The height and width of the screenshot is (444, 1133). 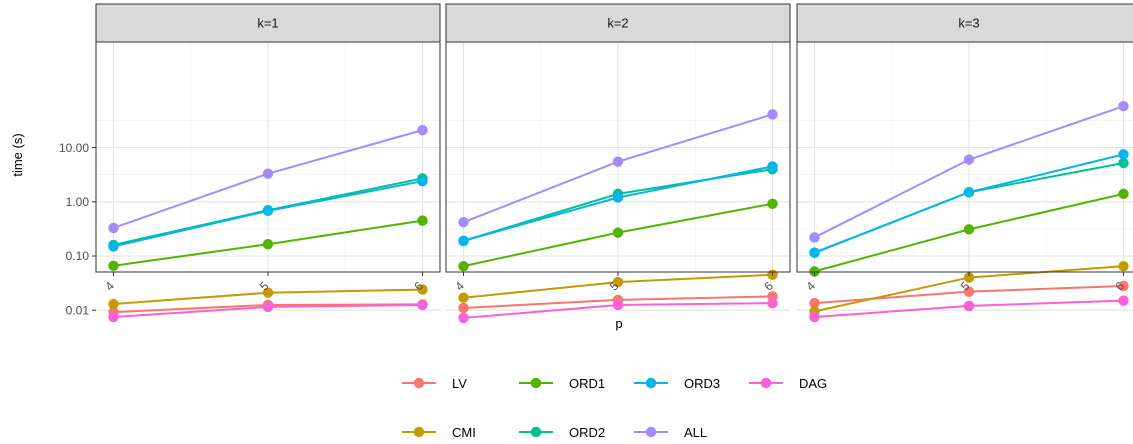 I want to click on y-tick-label: 1.00, so click(x=78, y=202).